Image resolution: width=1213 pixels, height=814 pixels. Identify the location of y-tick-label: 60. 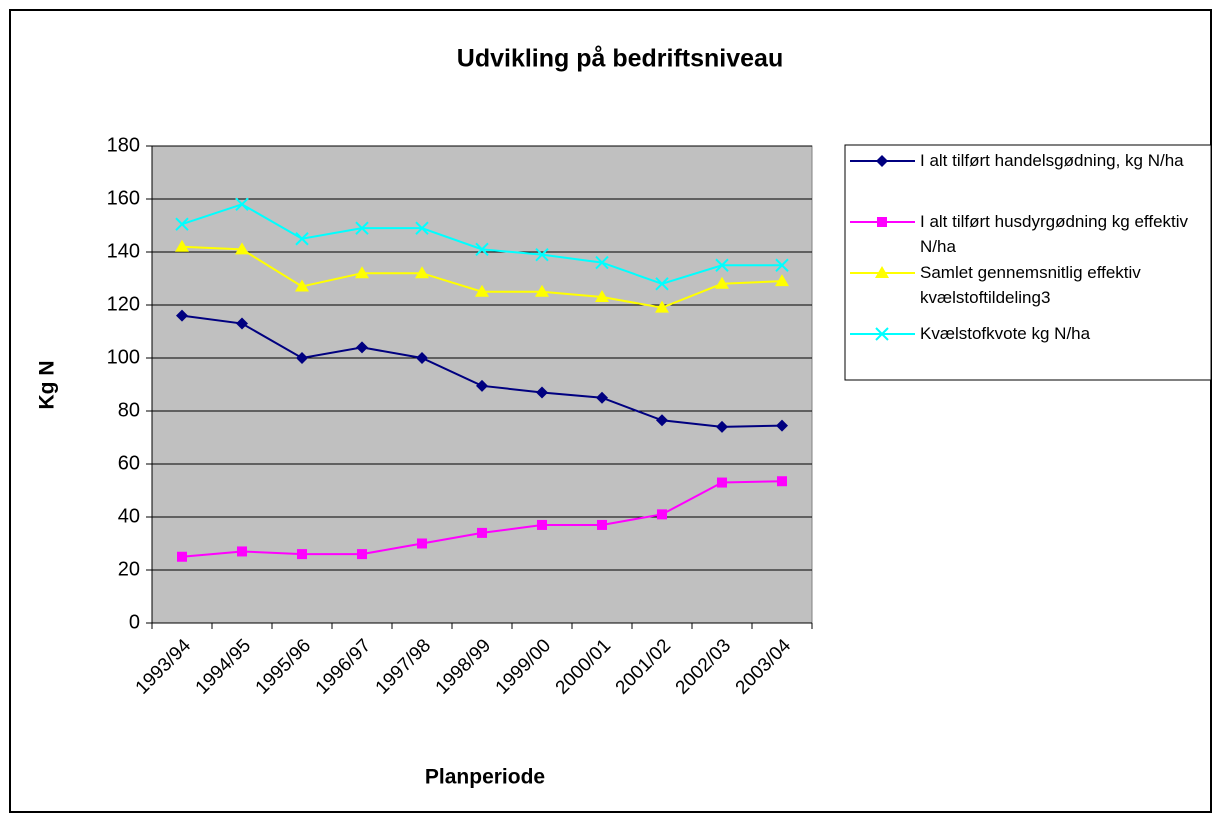
(129, 463).